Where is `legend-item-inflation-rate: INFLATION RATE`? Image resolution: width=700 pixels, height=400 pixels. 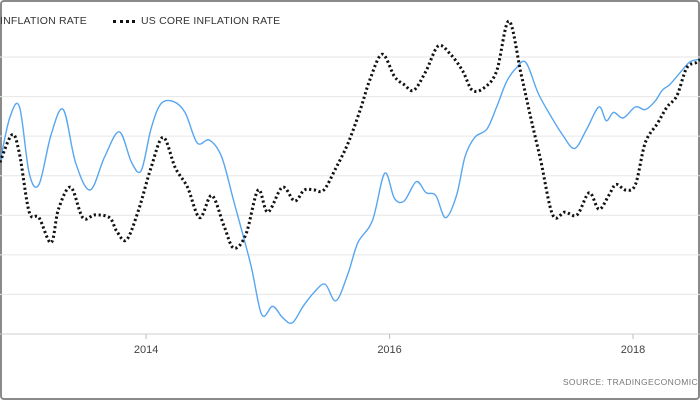 legend-item-inflation-rate: INFLATION RATE is located at coordinates (43, 21).